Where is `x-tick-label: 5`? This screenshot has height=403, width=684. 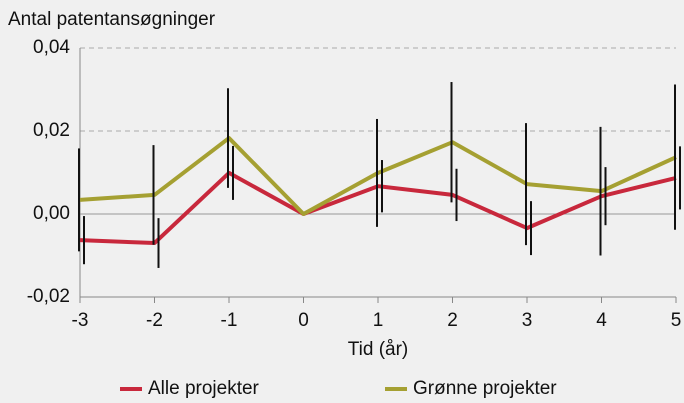 x-tick-label: 5 is located at coordinates (676, 320).